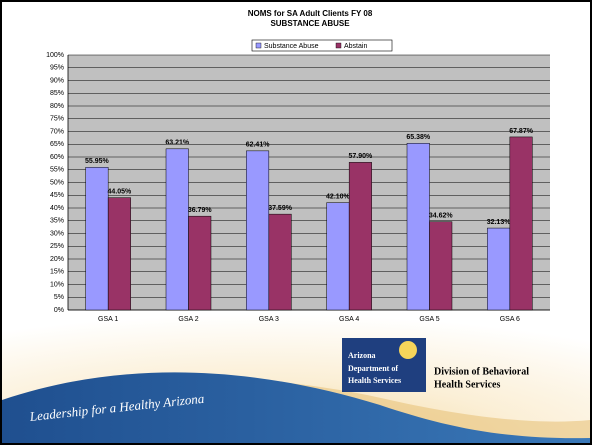  I want to click on x-tick-label: GSA 5, so click(429, 319).